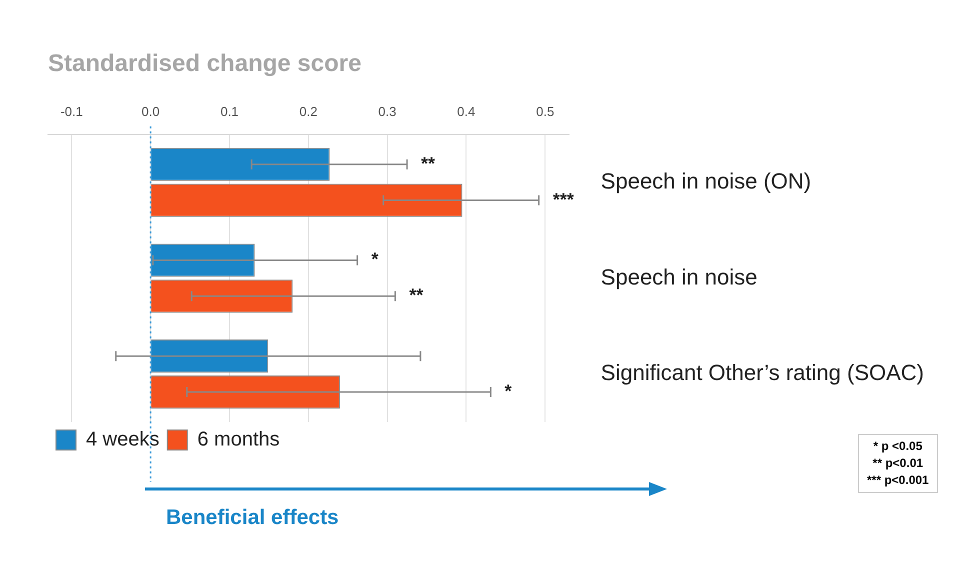 The image size is (978, 570). I want to click on x-tick-label: 0.5, so click(545, 112).